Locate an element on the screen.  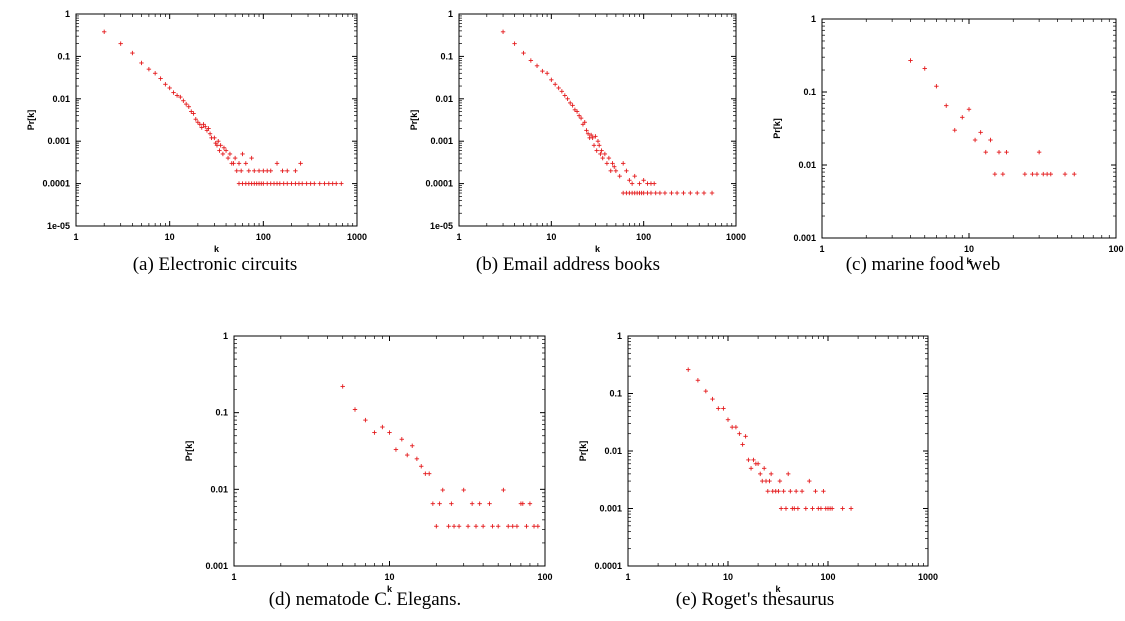
x-tick-label: 1000 is located at coordinates (928, 577).